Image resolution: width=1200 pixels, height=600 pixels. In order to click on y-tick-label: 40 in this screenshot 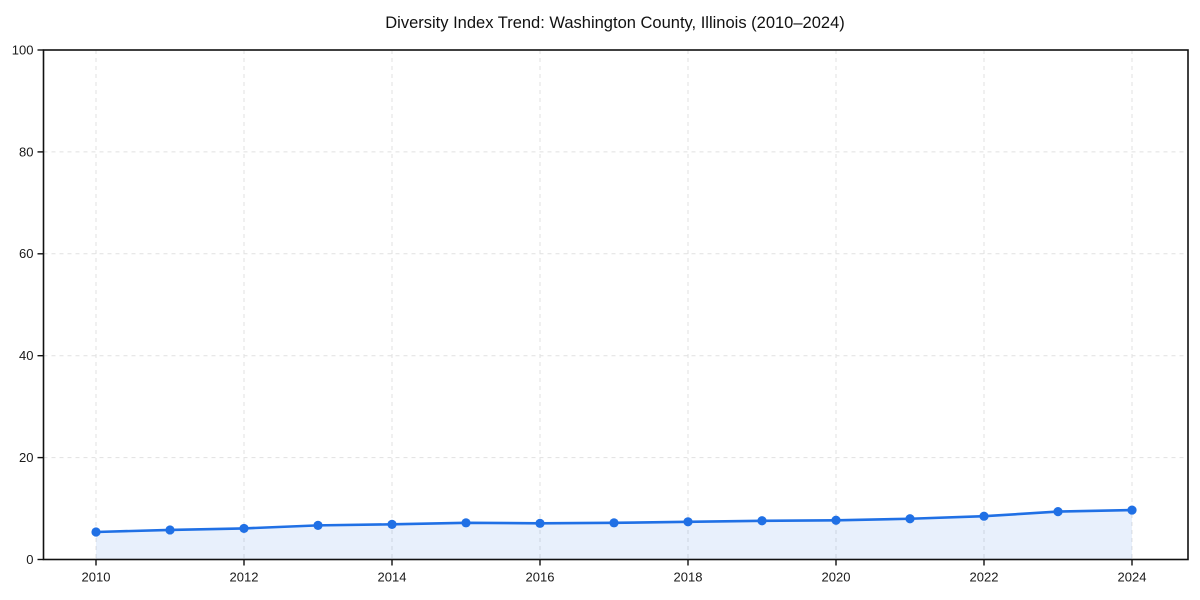, I will do `click(26, 355)`.